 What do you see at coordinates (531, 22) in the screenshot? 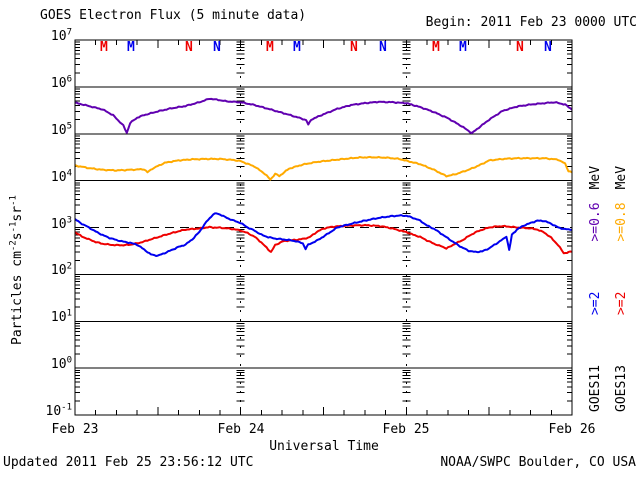
I see `begin-timestamp: Begin: 2011 Feb 23 0000 UTC` at bounding box center [531, 22].